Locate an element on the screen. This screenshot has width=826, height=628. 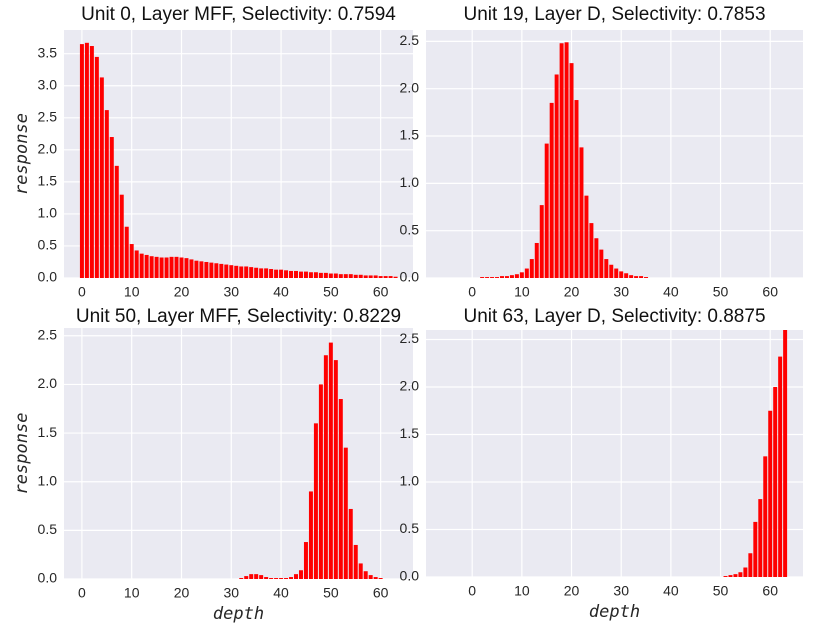
chart-title: Unit 50, Layer MFF, Selectivity: 0.8229 is located at coordinates (238, 316).